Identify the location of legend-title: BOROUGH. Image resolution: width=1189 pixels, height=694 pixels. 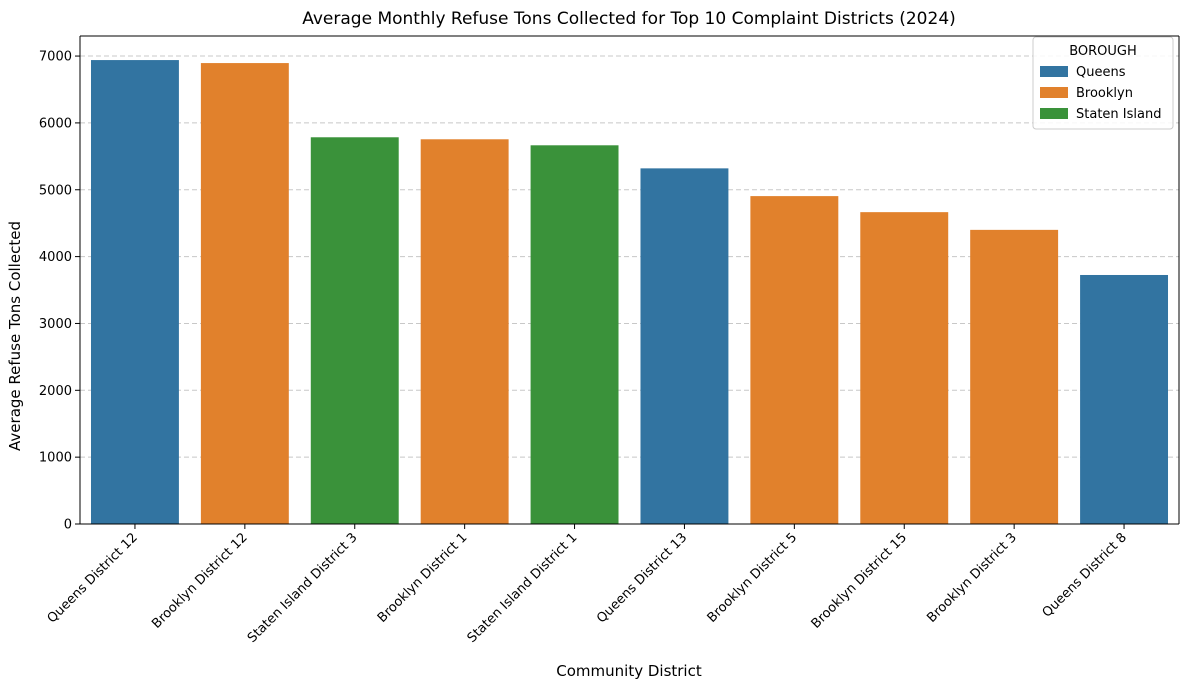
(1103, 51).